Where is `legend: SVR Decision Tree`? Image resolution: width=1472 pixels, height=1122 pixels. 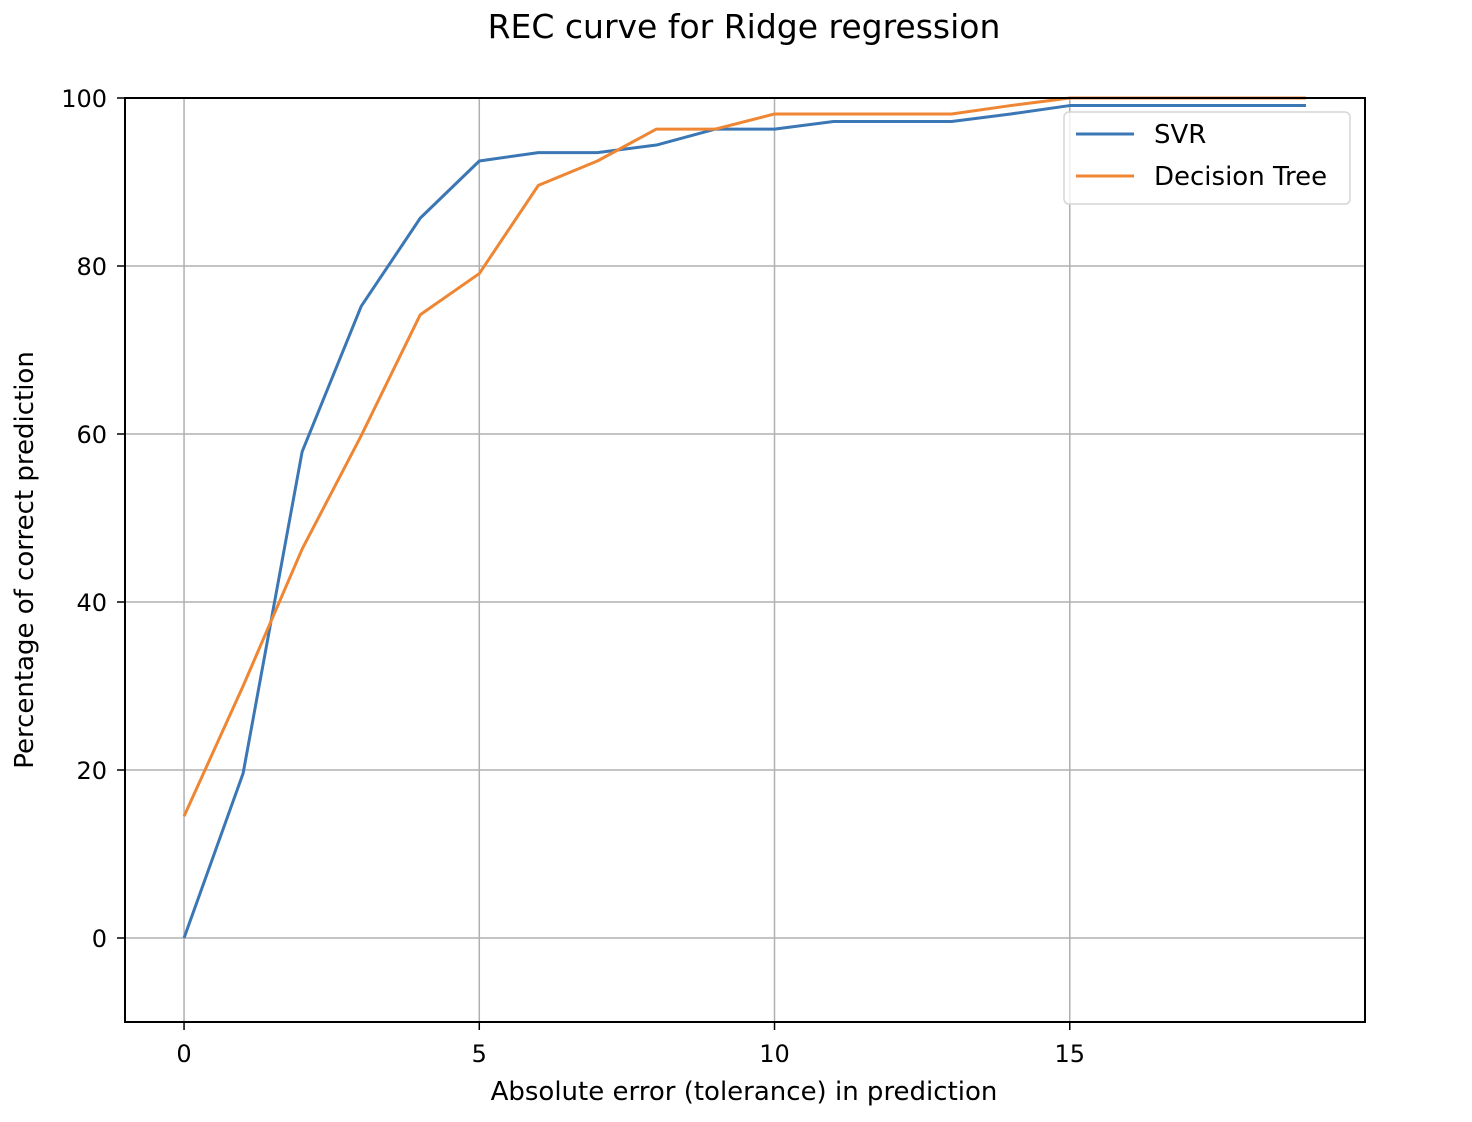 legend: SVR Decision Tree is located at coordinates (1207, 158).